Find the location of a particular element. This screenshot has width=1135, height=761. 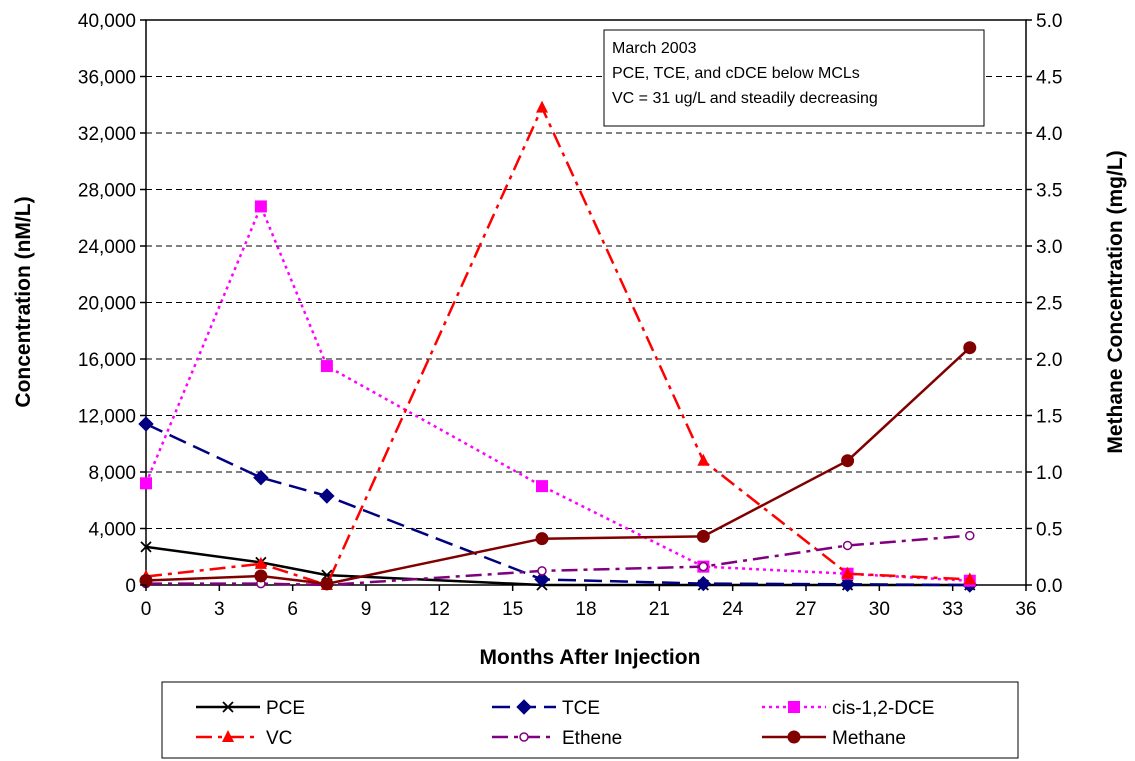

annotation-line-3: VC = 31 ug/L and steadily decreasing is located at coordinates (745, 98).